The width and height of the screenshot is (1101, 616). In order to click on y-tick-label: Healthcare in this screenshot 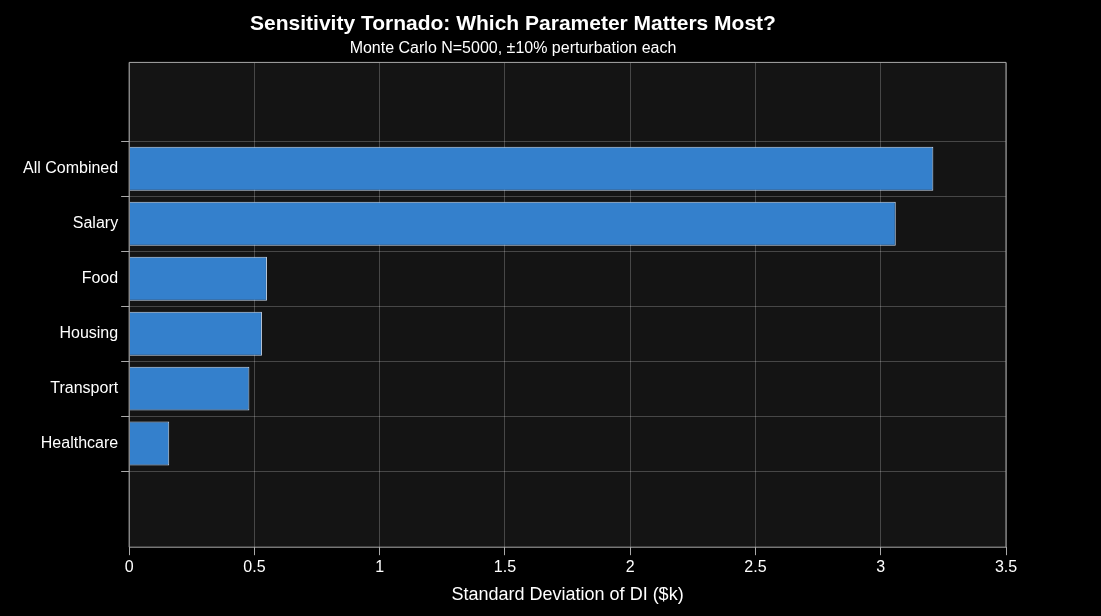, I will do `click(79, 442)`.